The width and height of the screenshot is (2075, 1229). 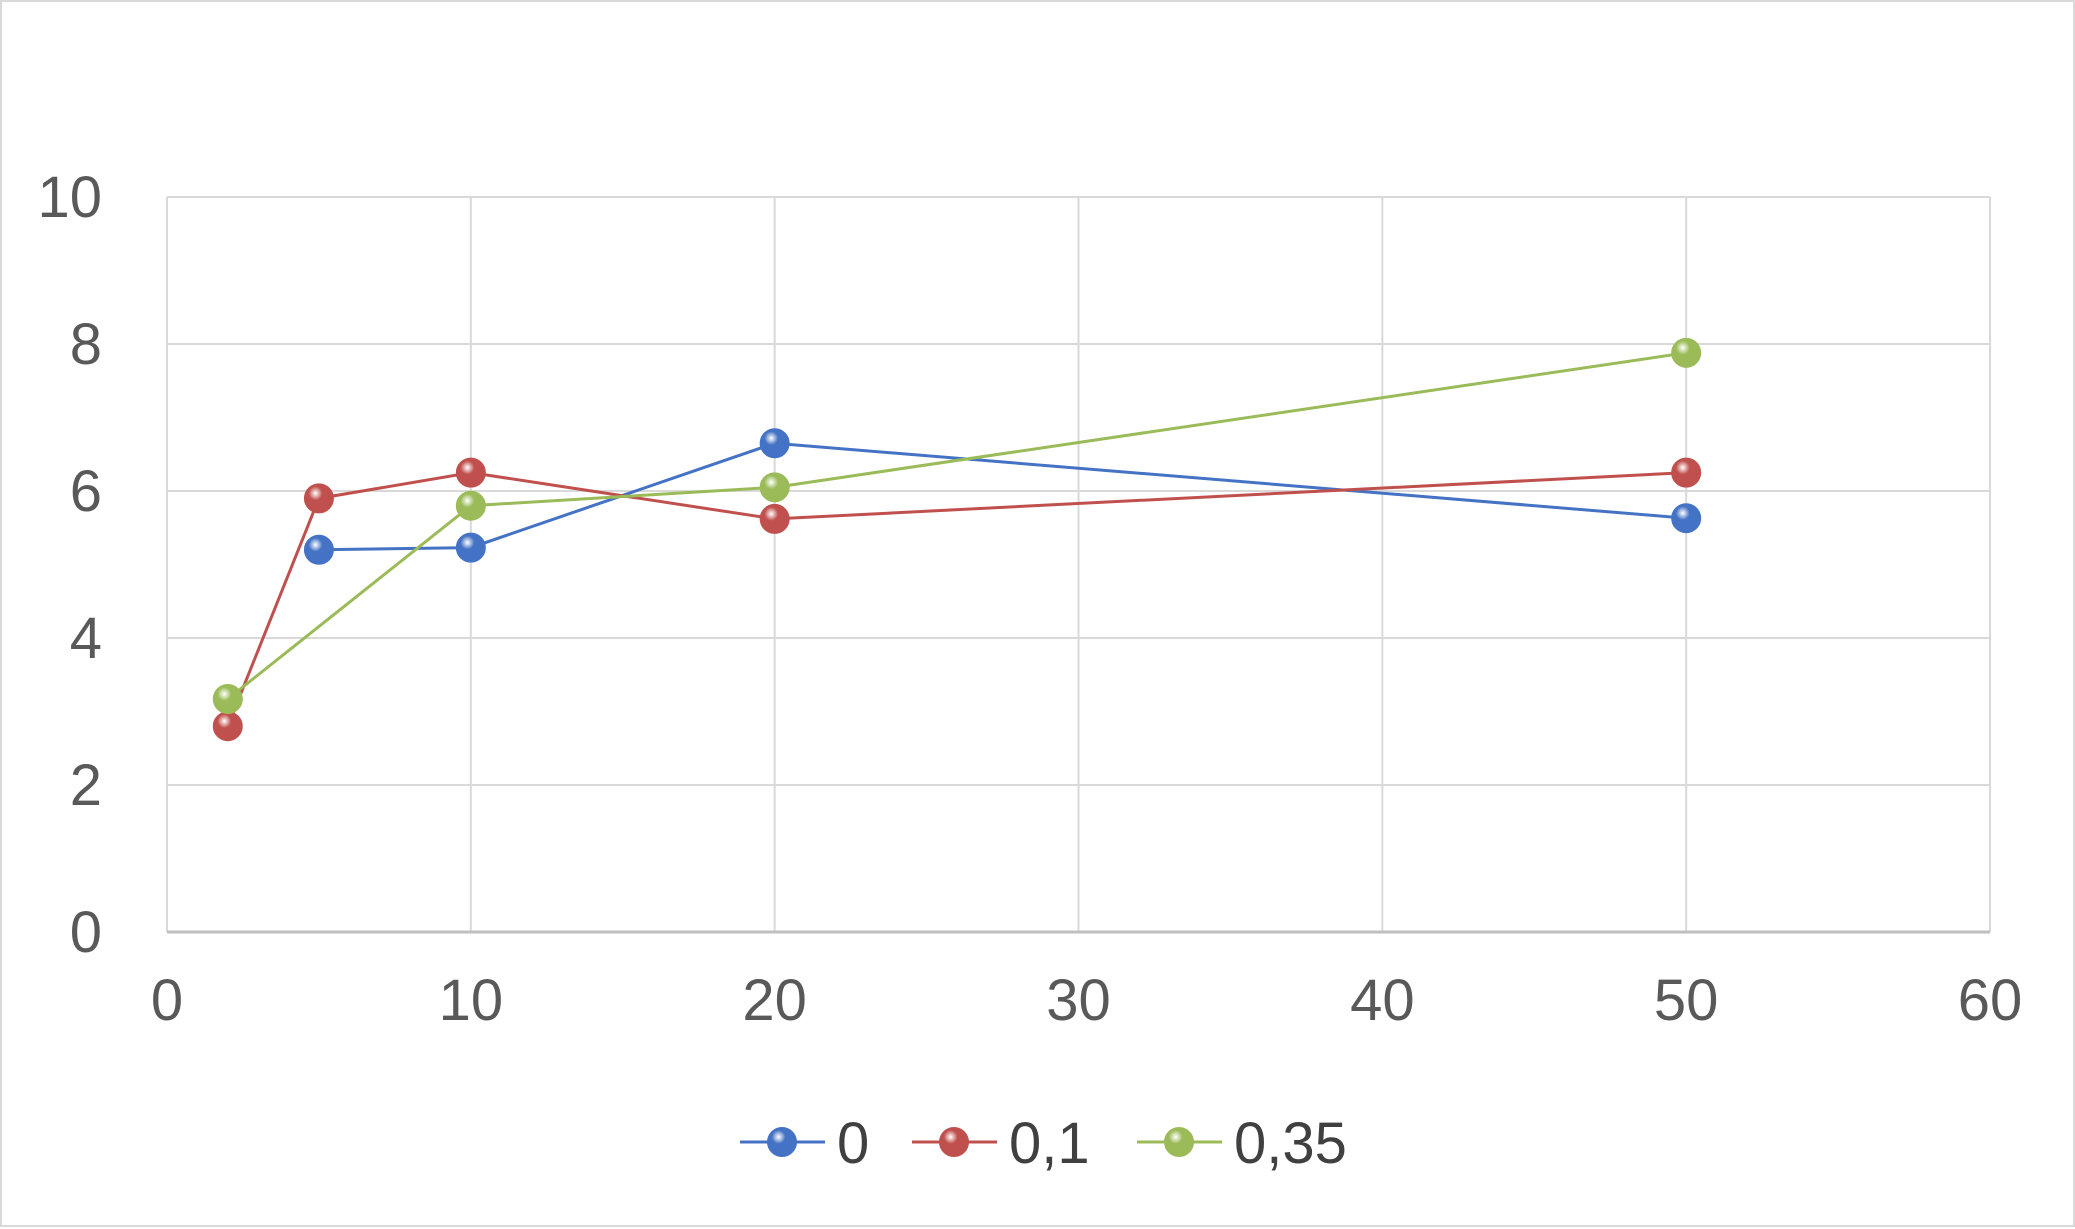 I want to click on y-tick-label: 2, so click(x=86, y=785).